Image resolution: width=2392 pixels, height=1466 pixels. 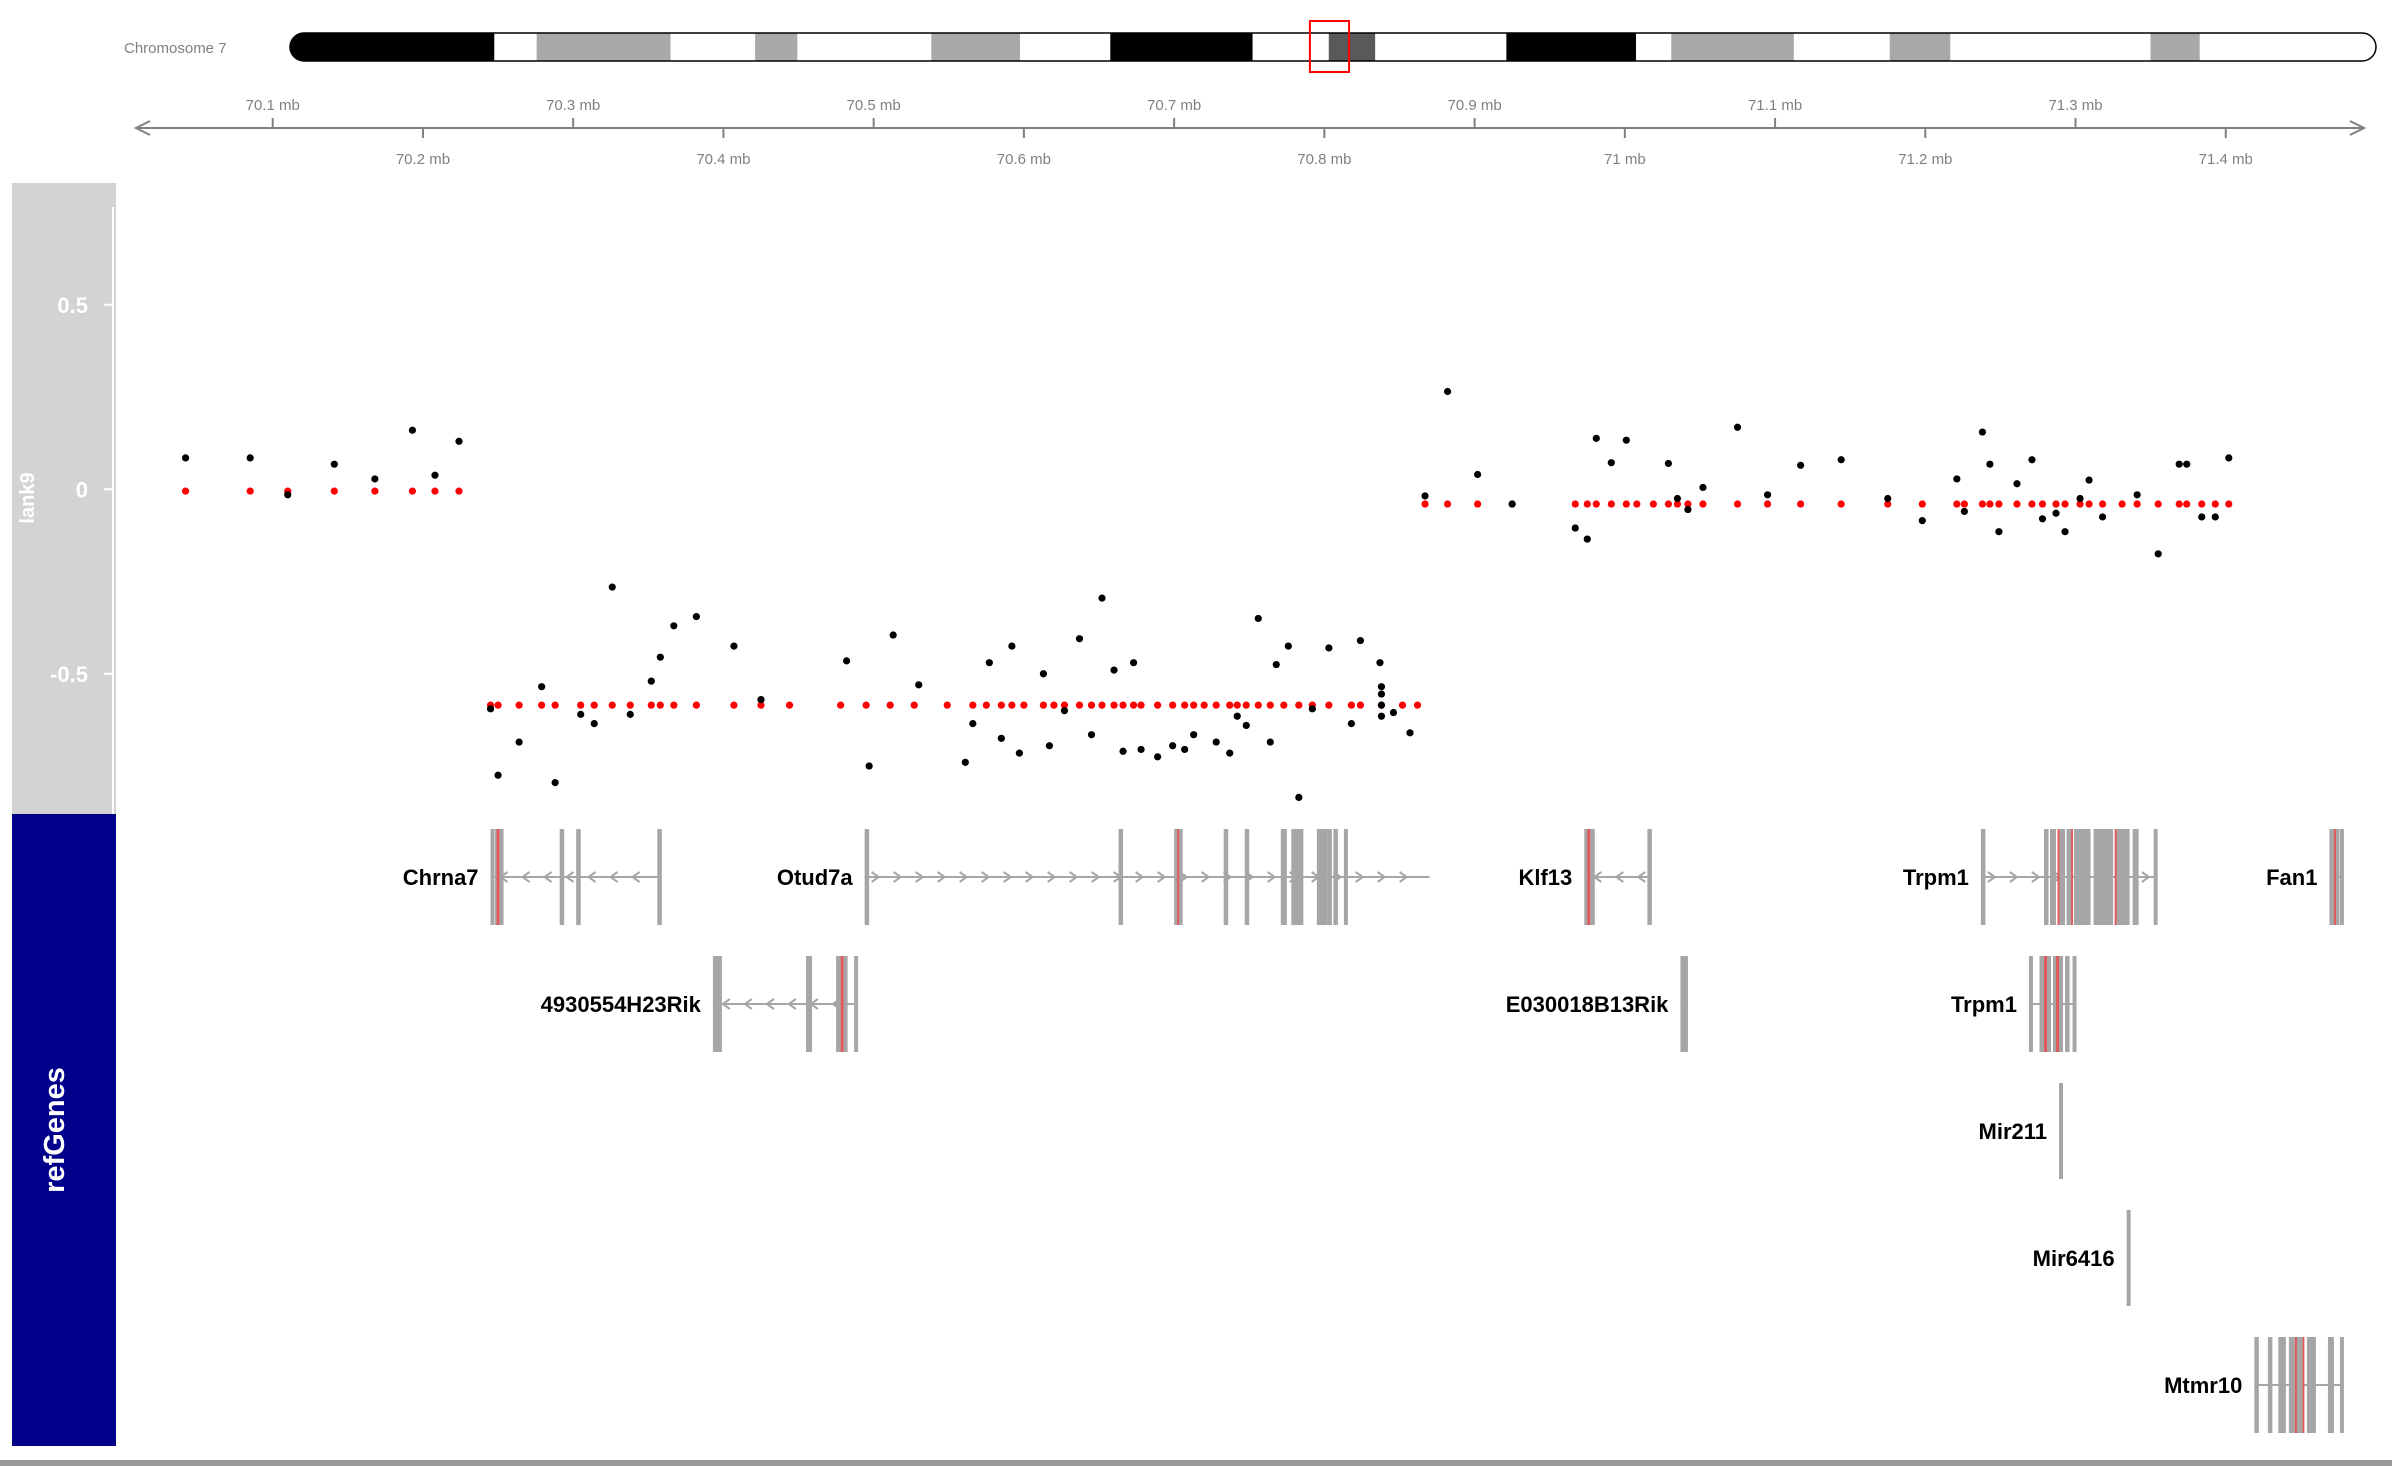 What do you see at coordinates (2021, 1131) in the screenshot?
I see `gene-model: Mir211` at bounding box center [2021, 1131].